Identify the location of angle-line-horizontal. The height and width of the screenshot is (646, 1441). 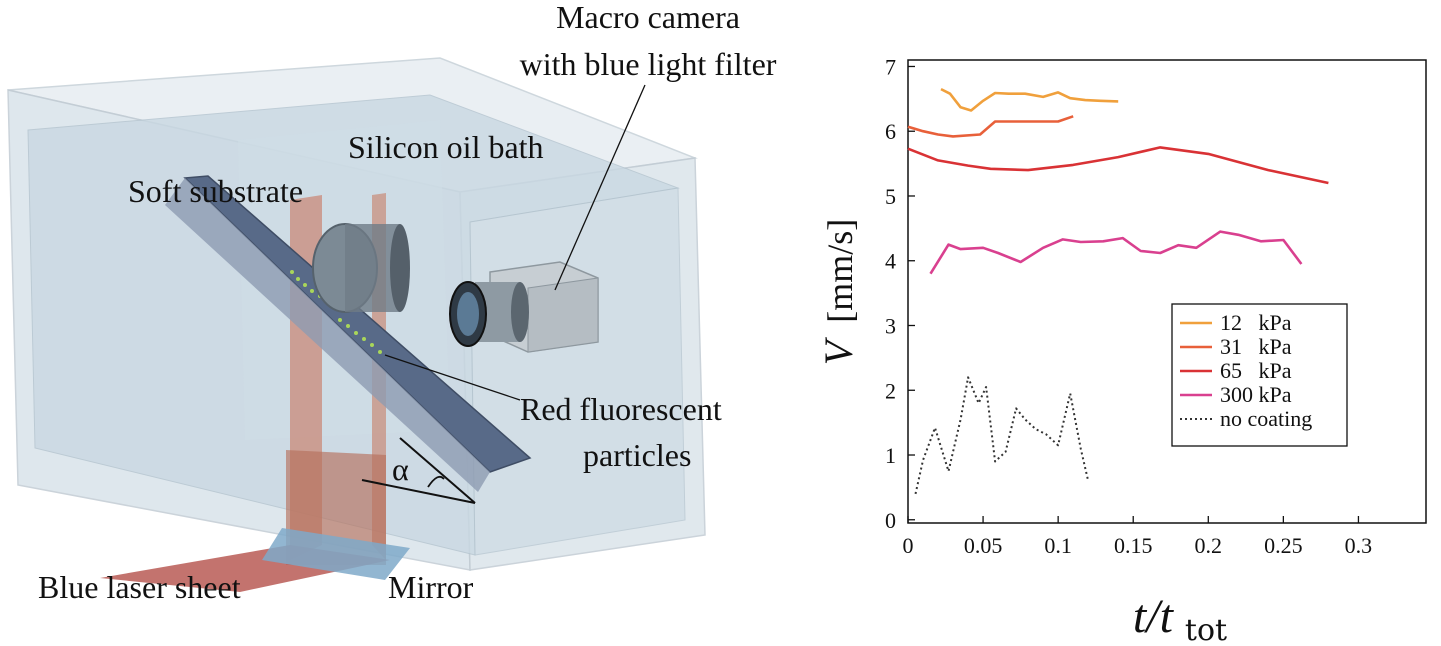
(418, 491).